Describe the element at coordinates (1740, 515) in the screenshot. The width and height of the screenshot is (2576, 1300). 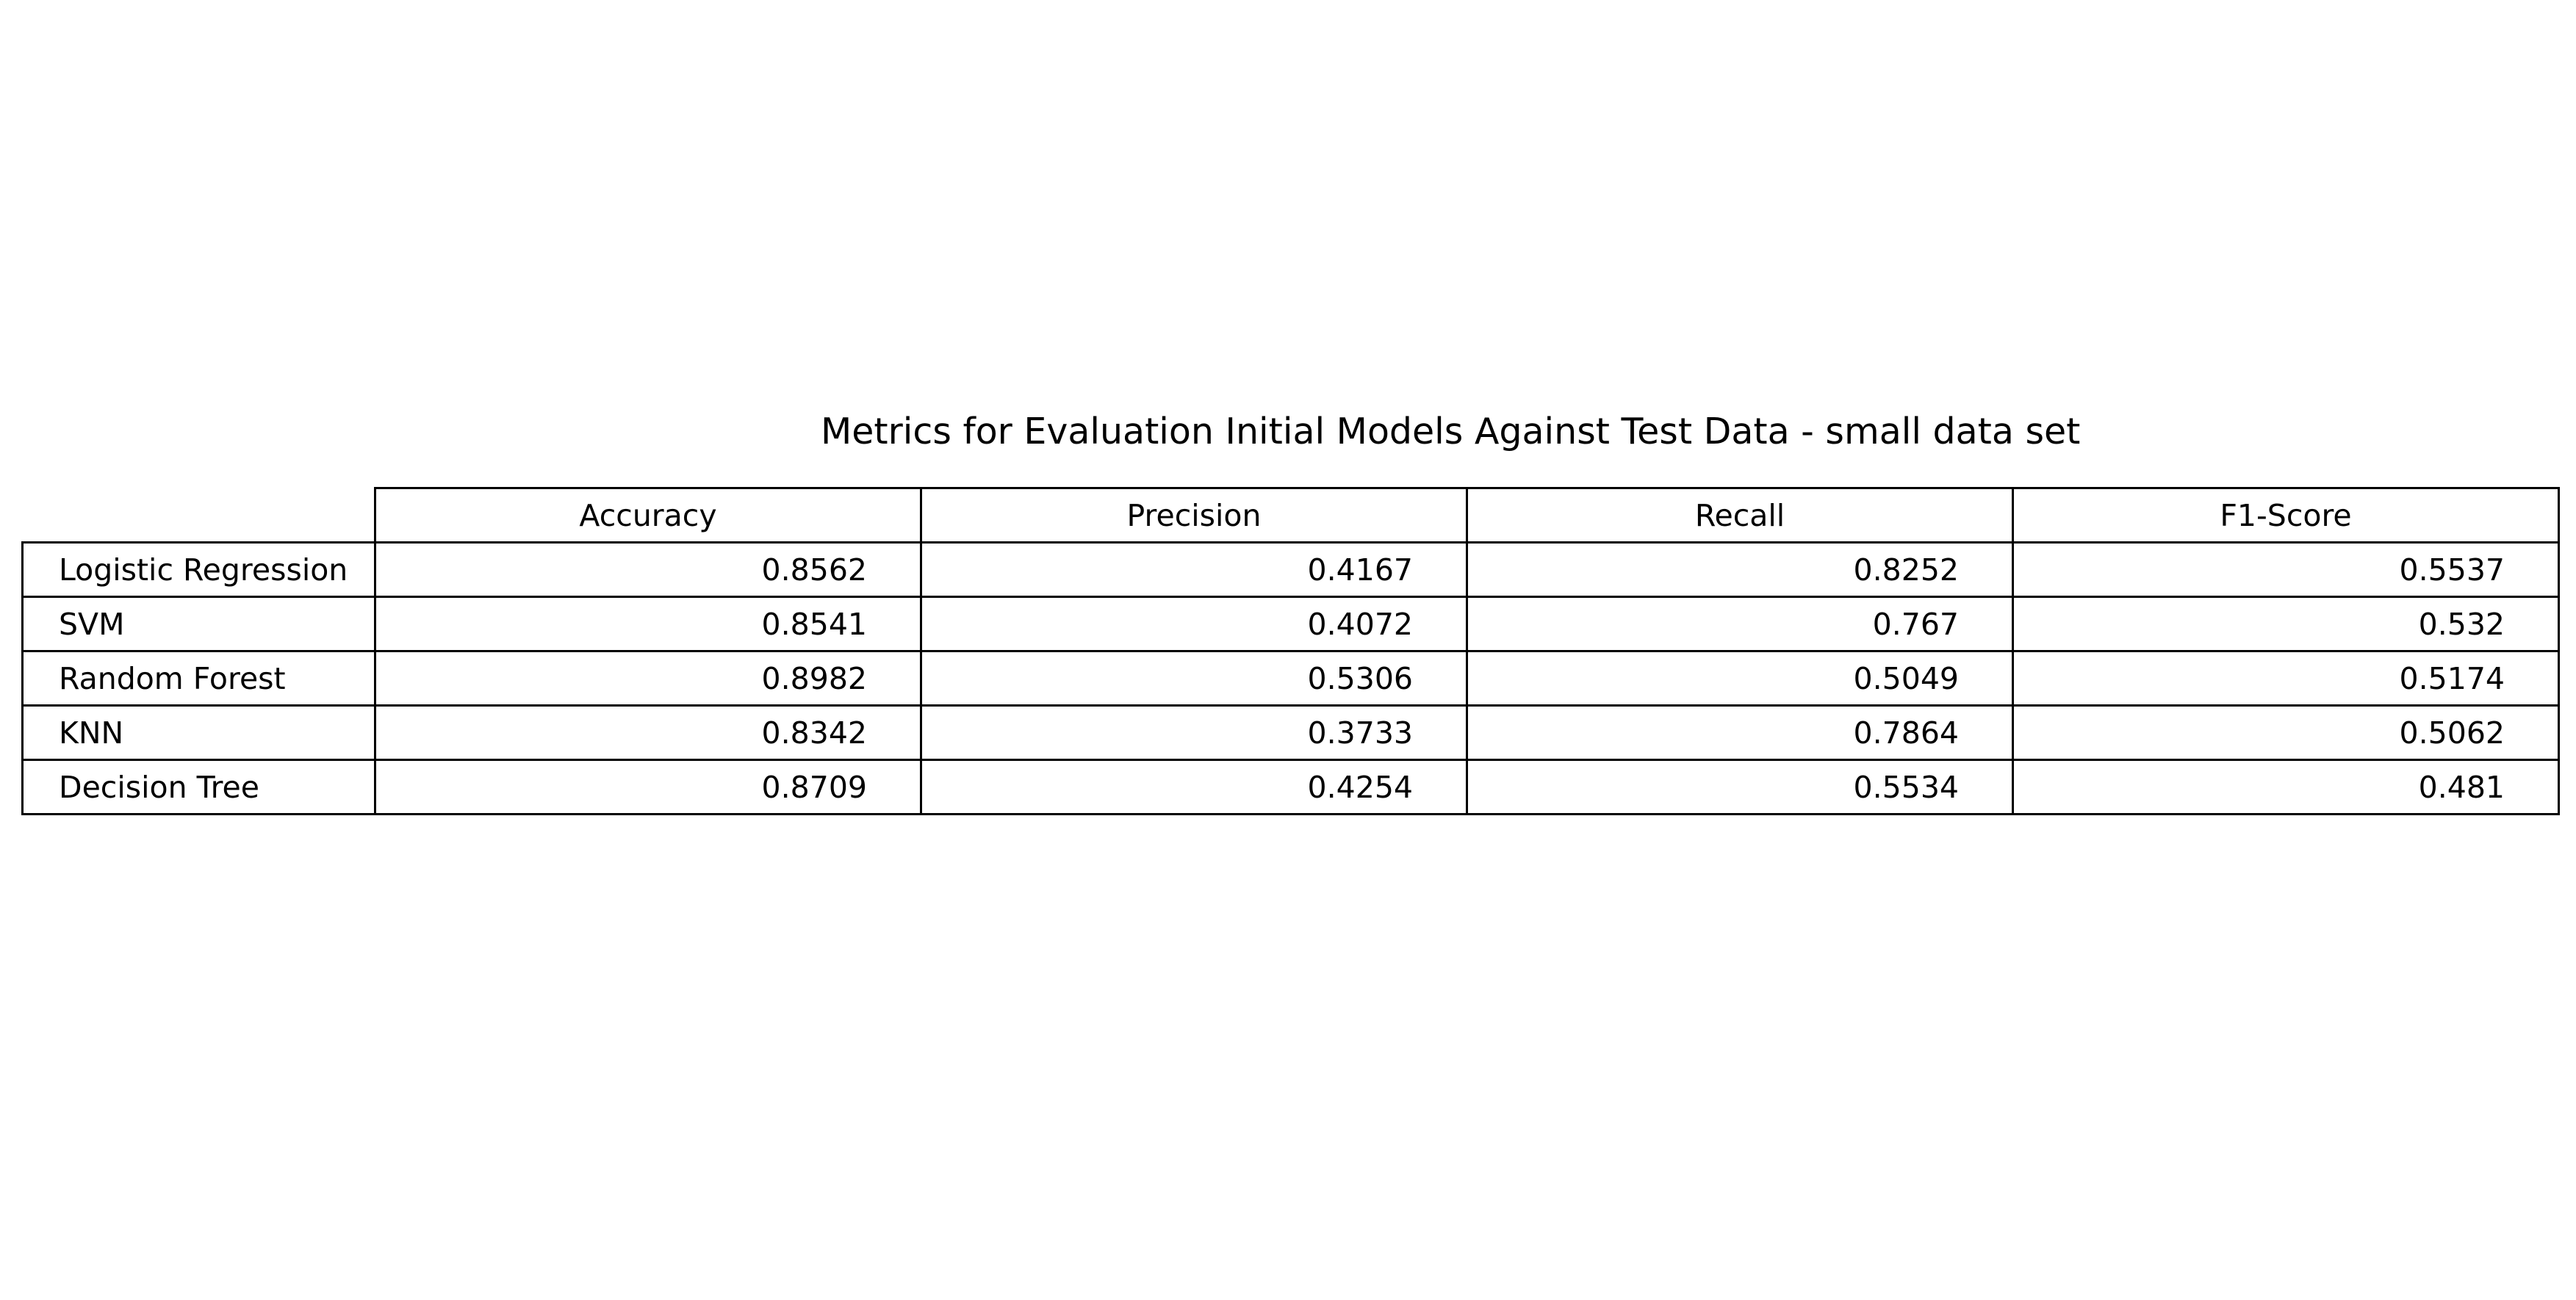
I see `column-header-recall: Recall` at that location.